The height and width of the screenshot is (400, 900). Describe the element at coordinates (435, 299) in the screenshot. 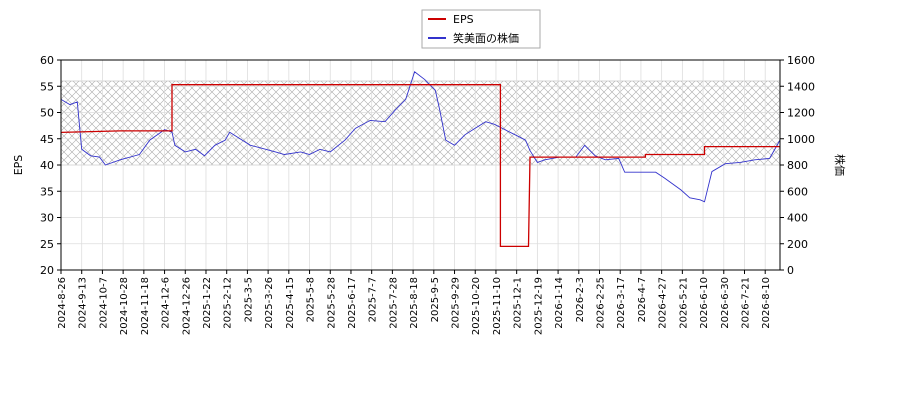

I see `x-tick-label: 2025-9-5` at that location.